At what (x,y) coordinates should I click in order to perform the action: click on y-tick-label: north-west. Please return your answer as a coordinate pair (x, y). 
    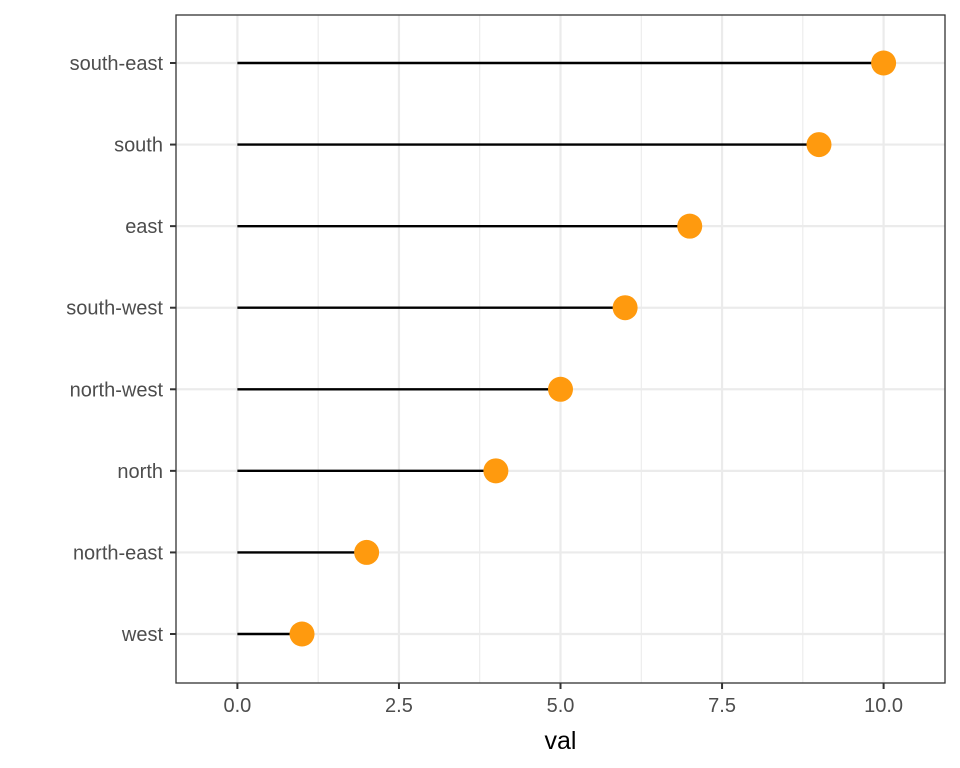
    Looking at the image, I should click on (117, 390).